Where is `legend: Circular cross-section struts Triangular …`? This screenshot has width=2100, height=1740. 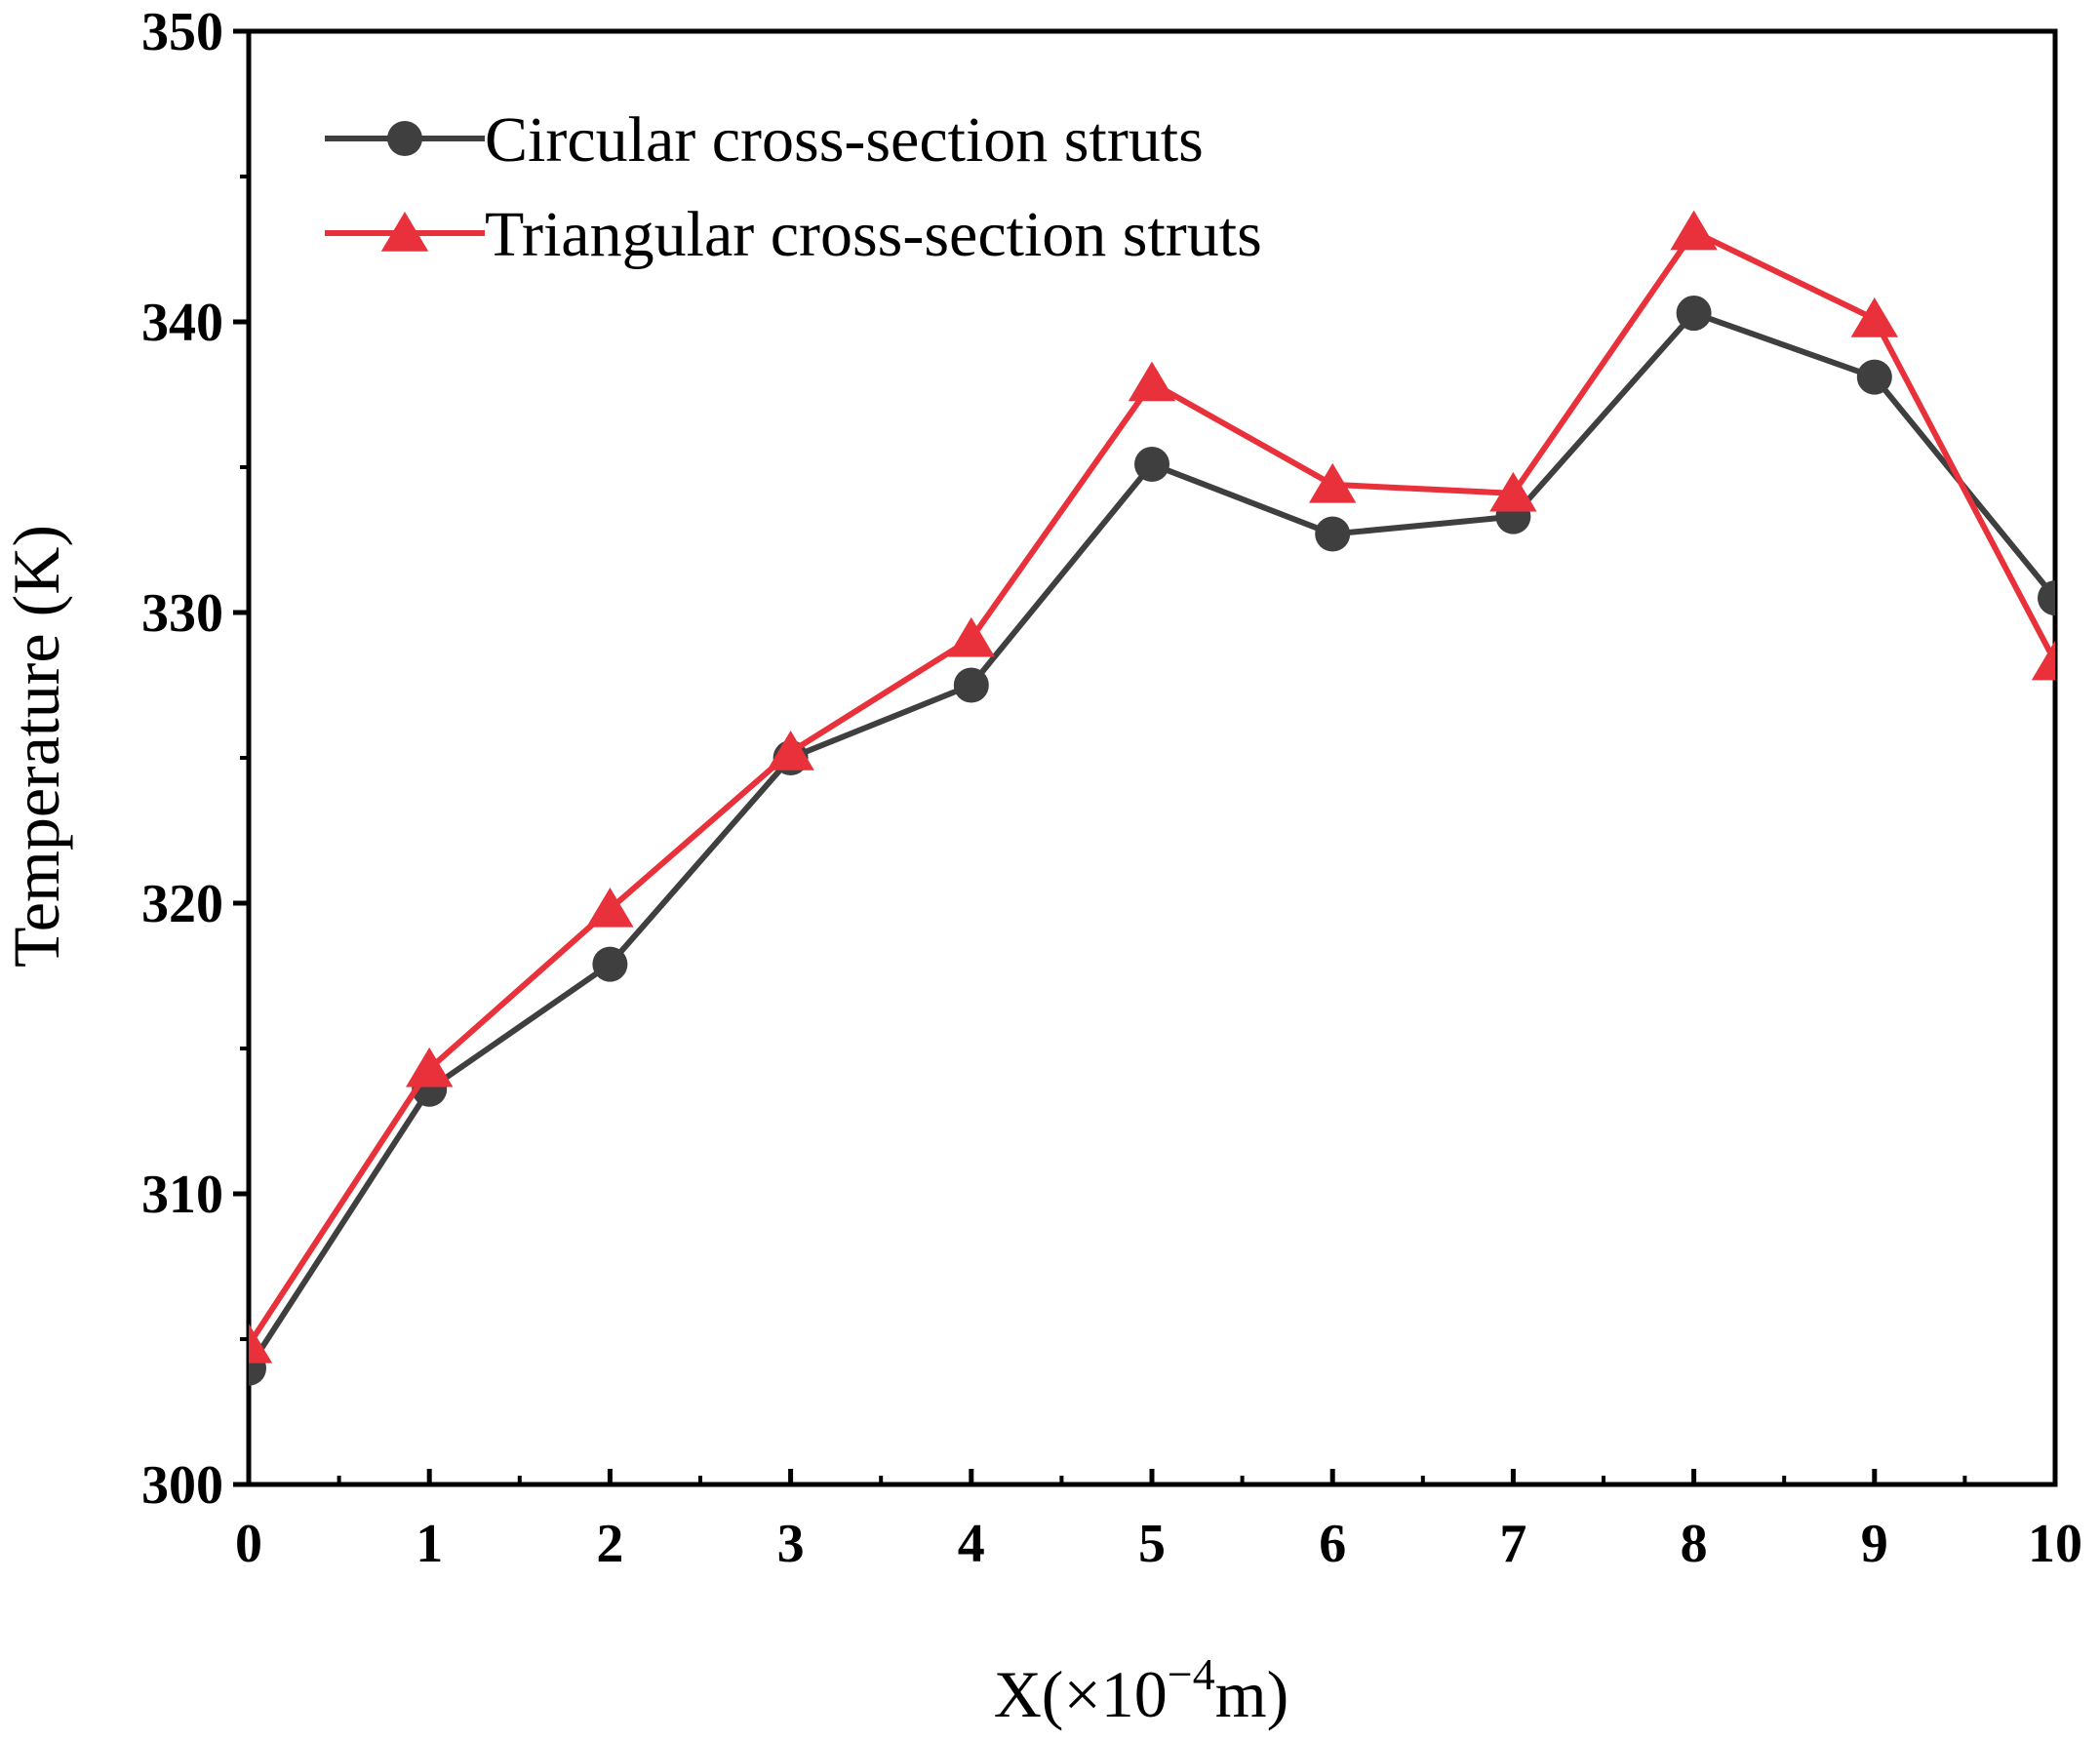
legend: Circular cross-section struts Triangular … is located at coordinates (794, 187).